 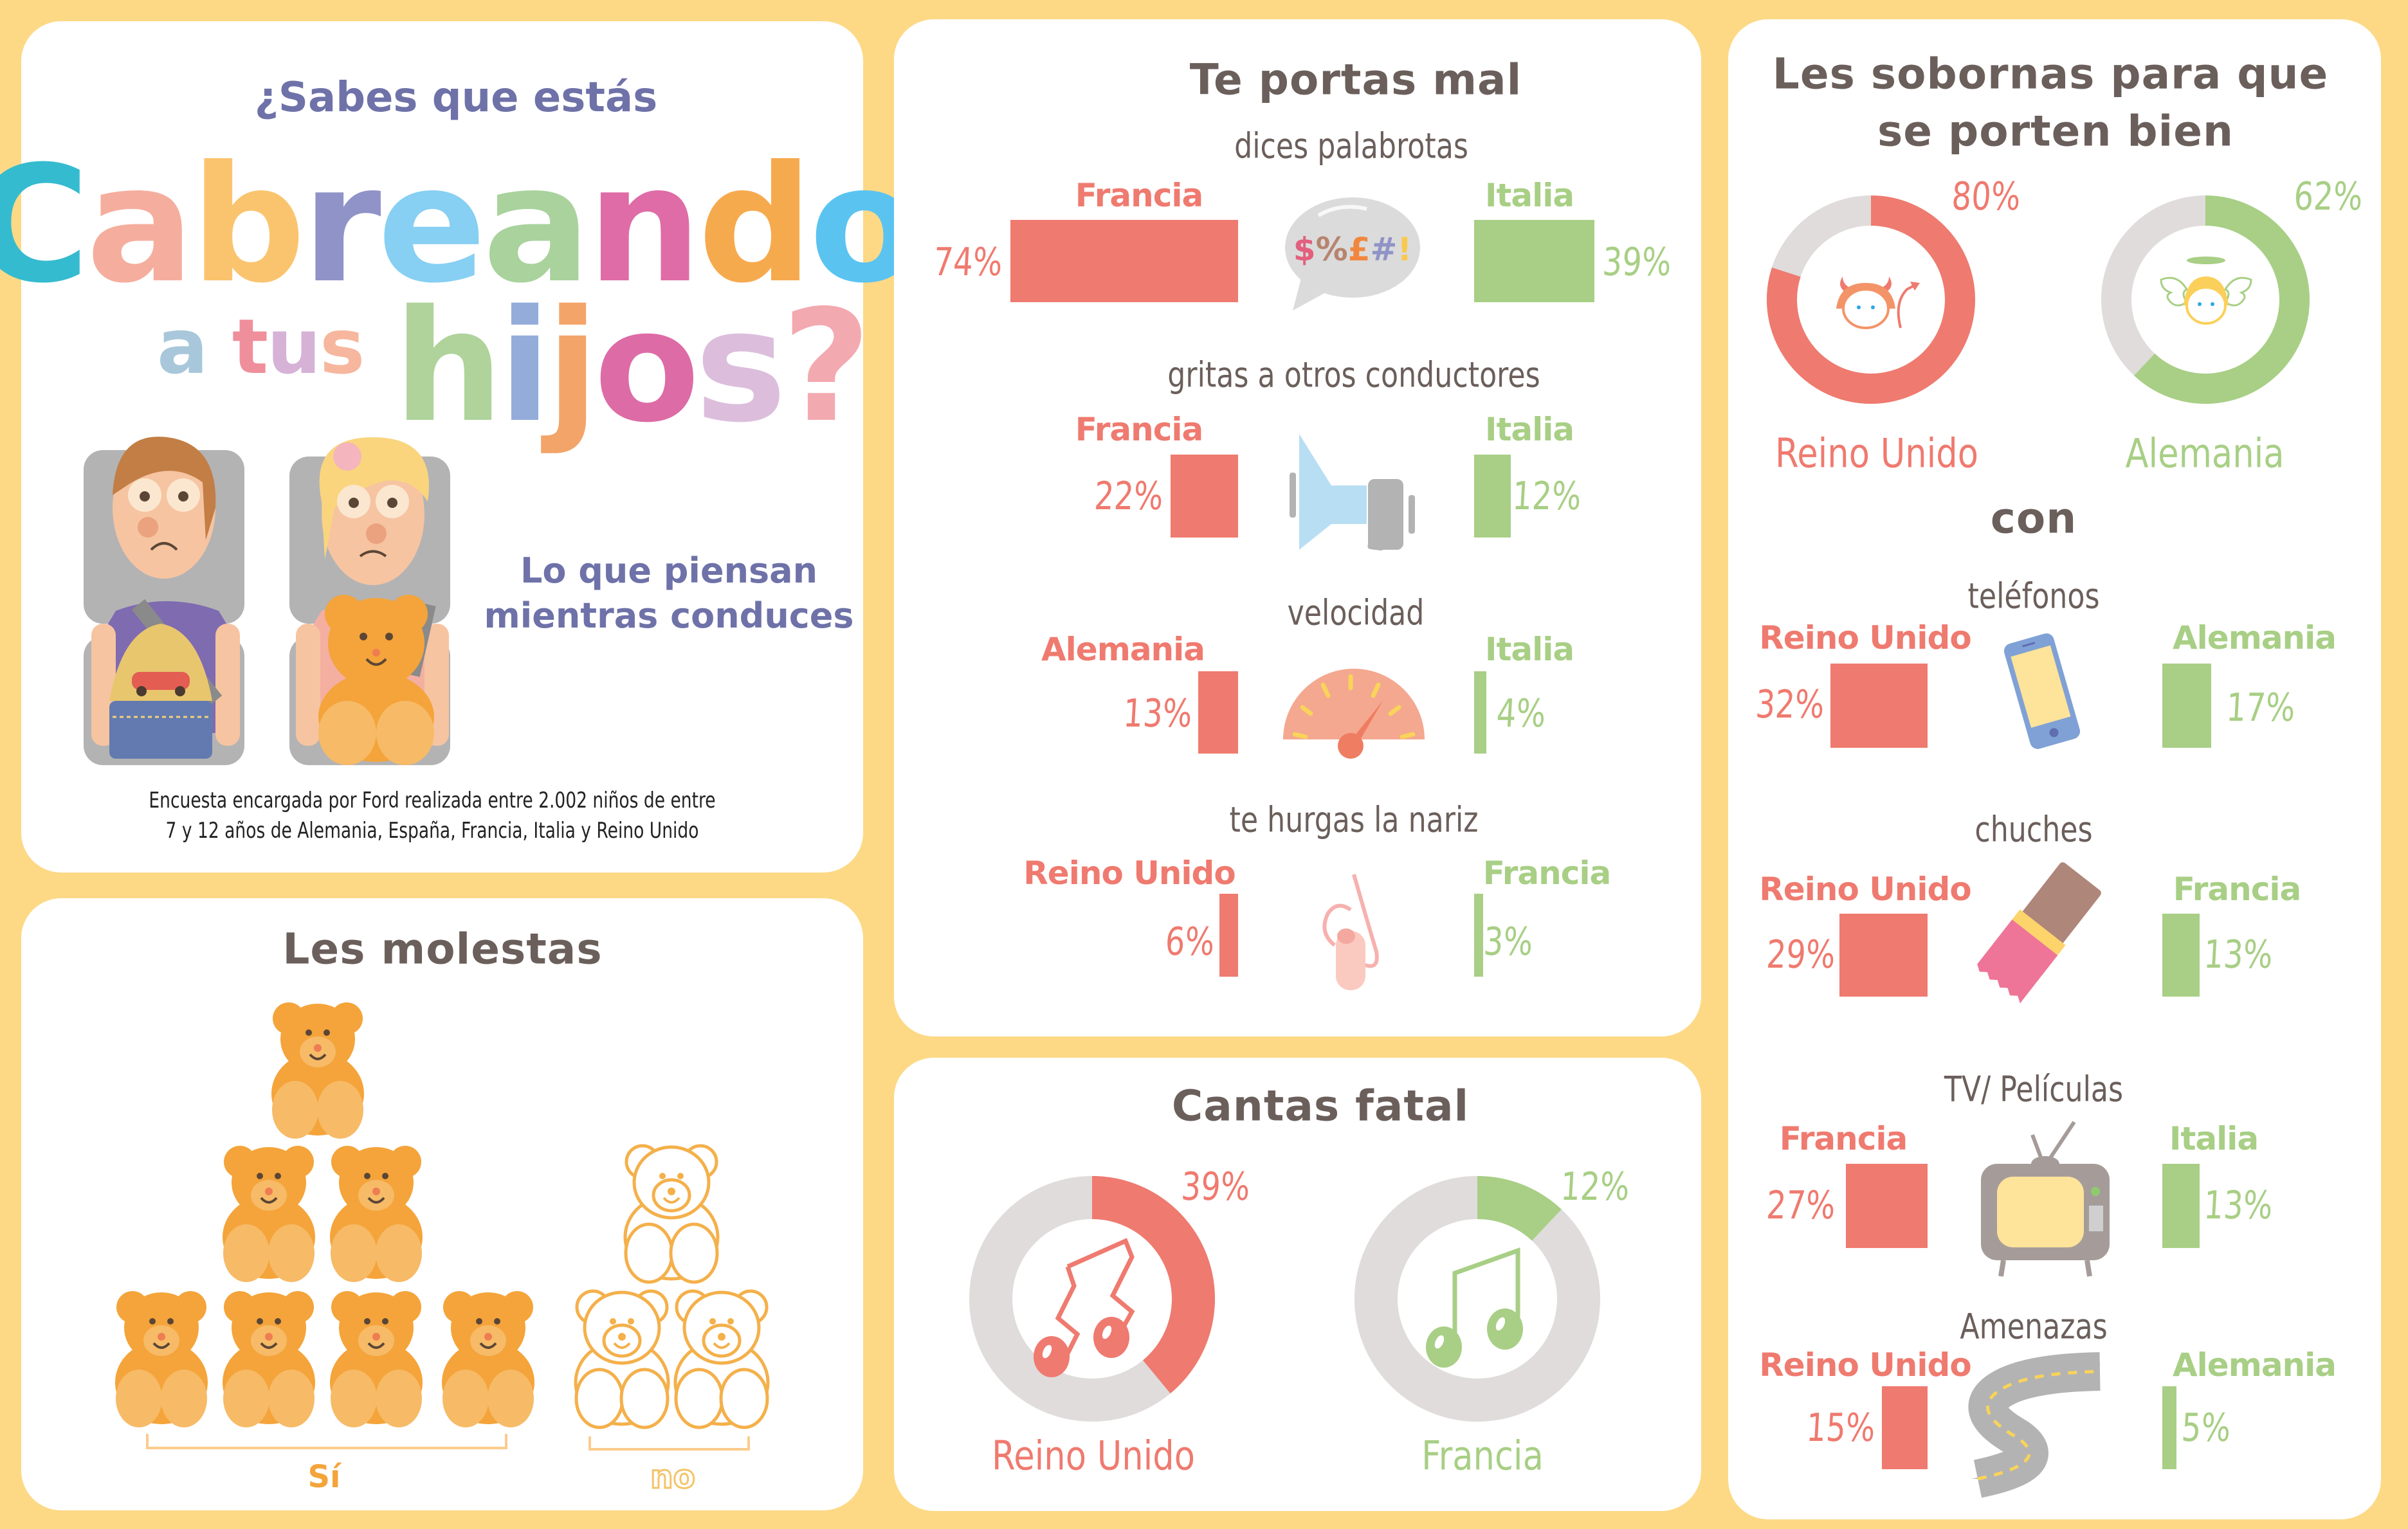 I want to click on speech-bubble-icon: $%£#!, so click(x=1352, y=254).